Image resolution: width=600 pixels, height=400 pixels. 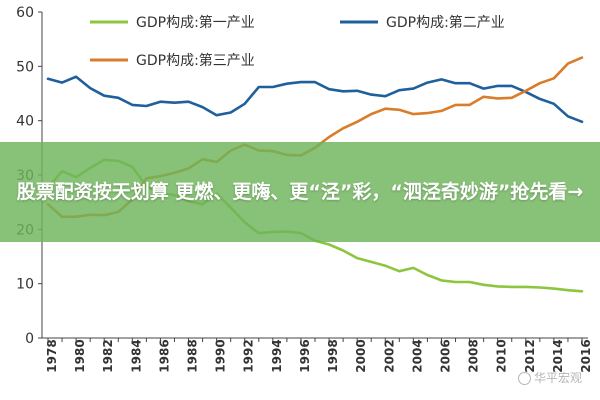 What do you see at coordinates (445, 22) in the screenshot?
I see `legend-label-2: GDP构成:第二产业` at bounding box center [445, 22].